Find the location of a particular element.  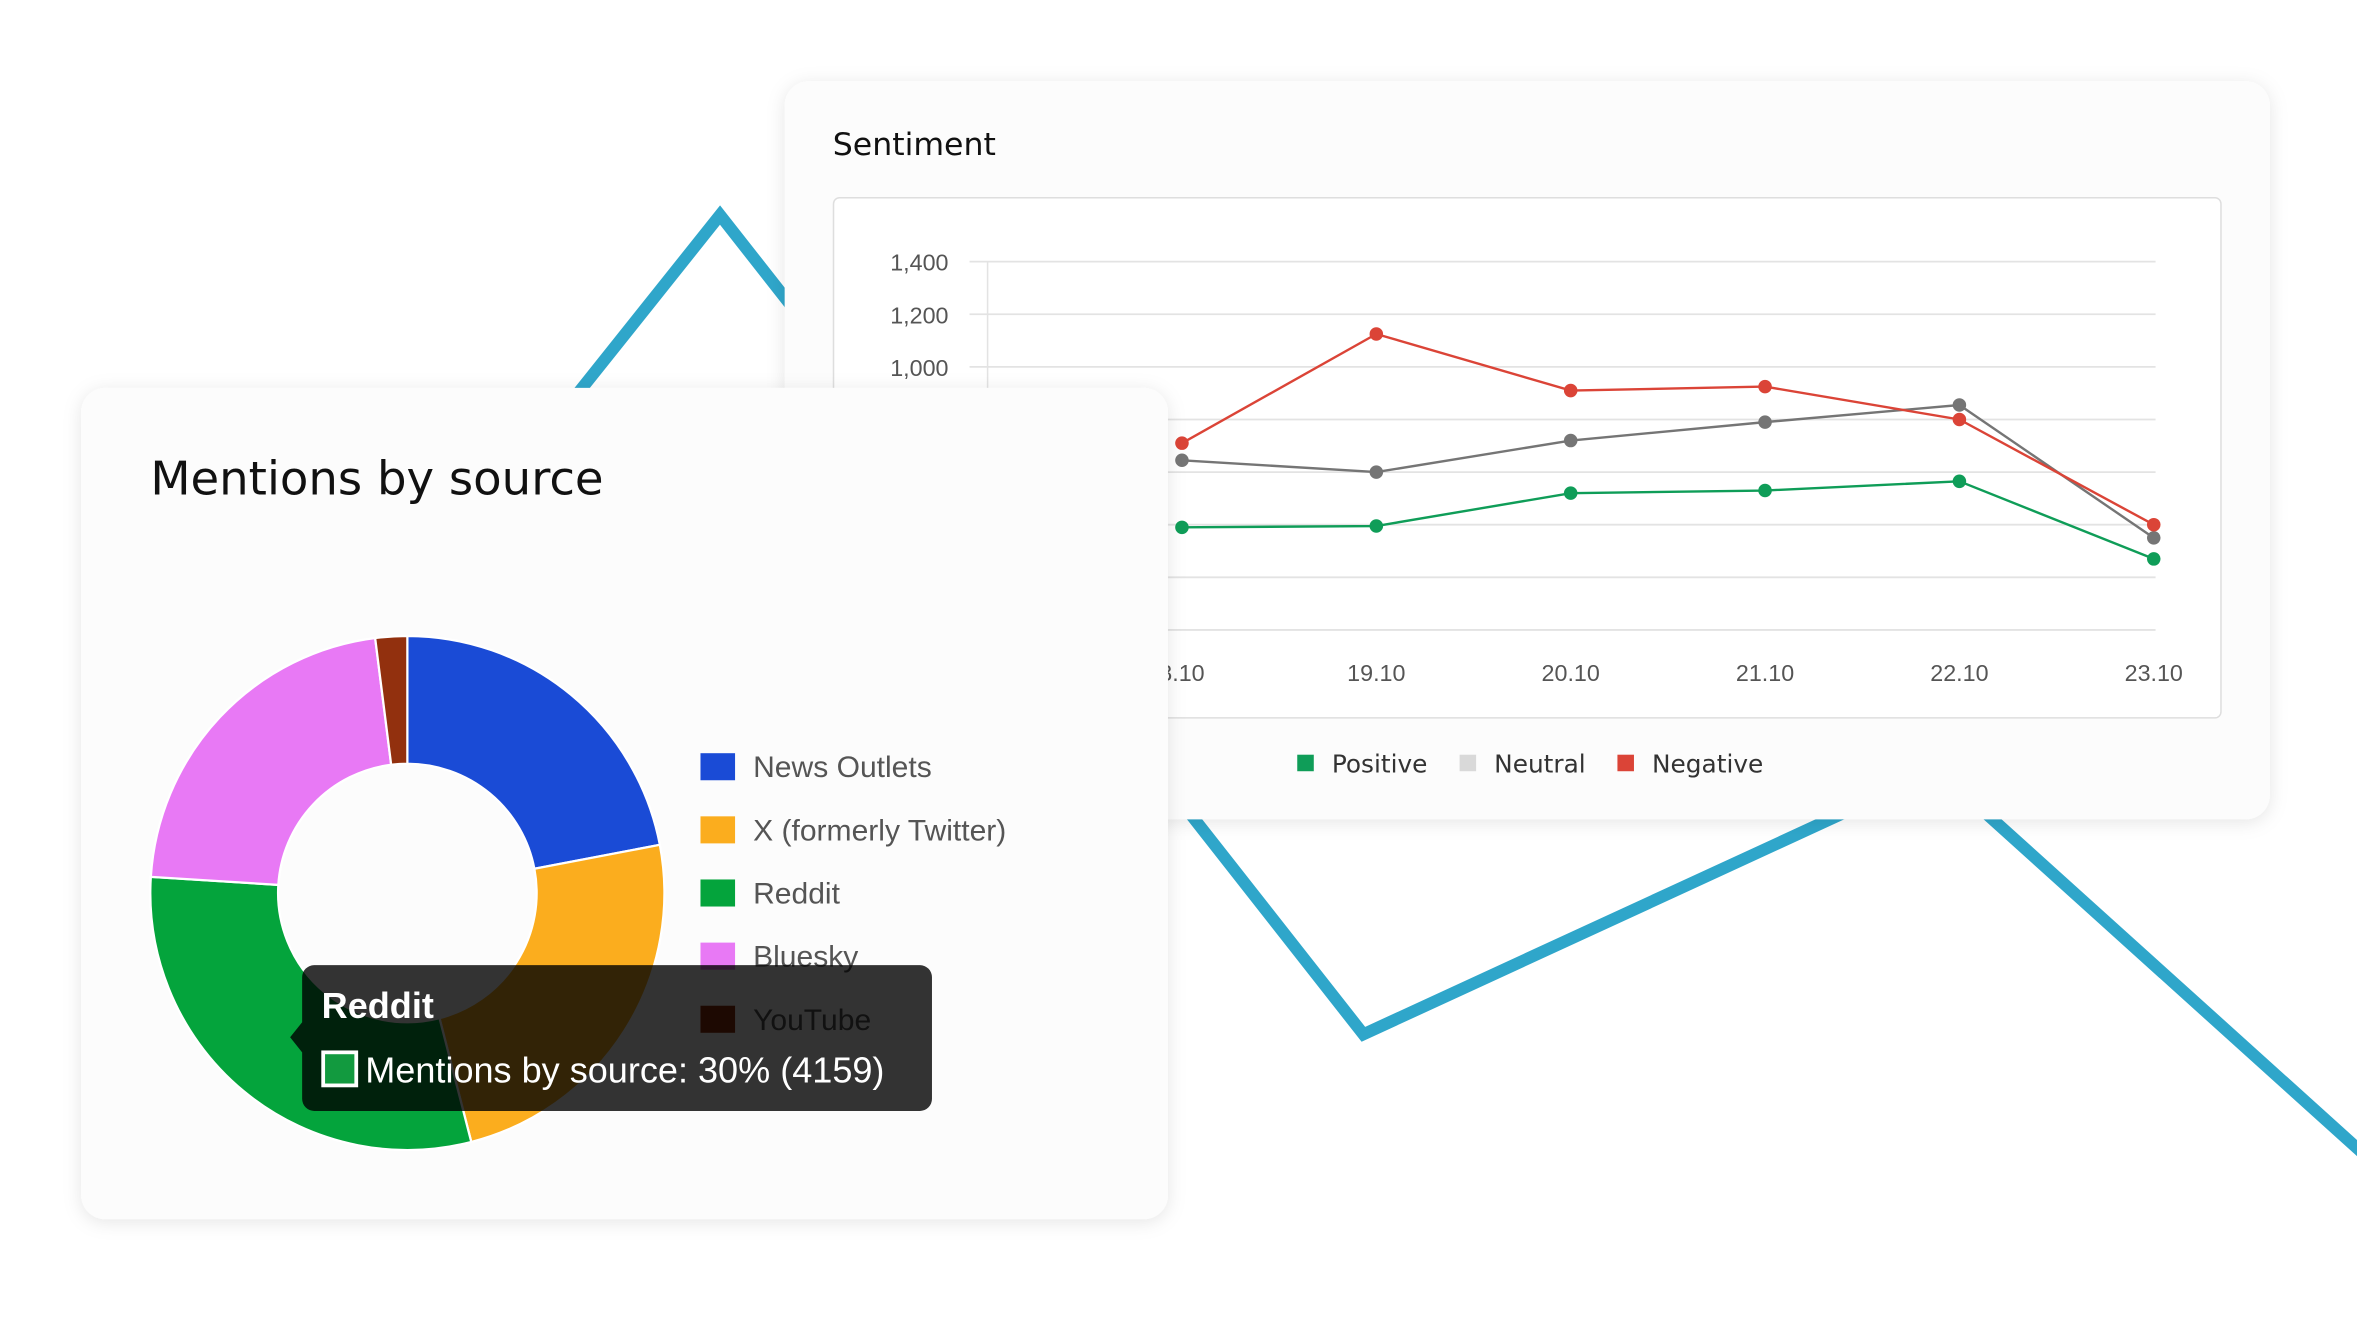

x-tick-label: 19.10 is located at coordinates (1376, 673).